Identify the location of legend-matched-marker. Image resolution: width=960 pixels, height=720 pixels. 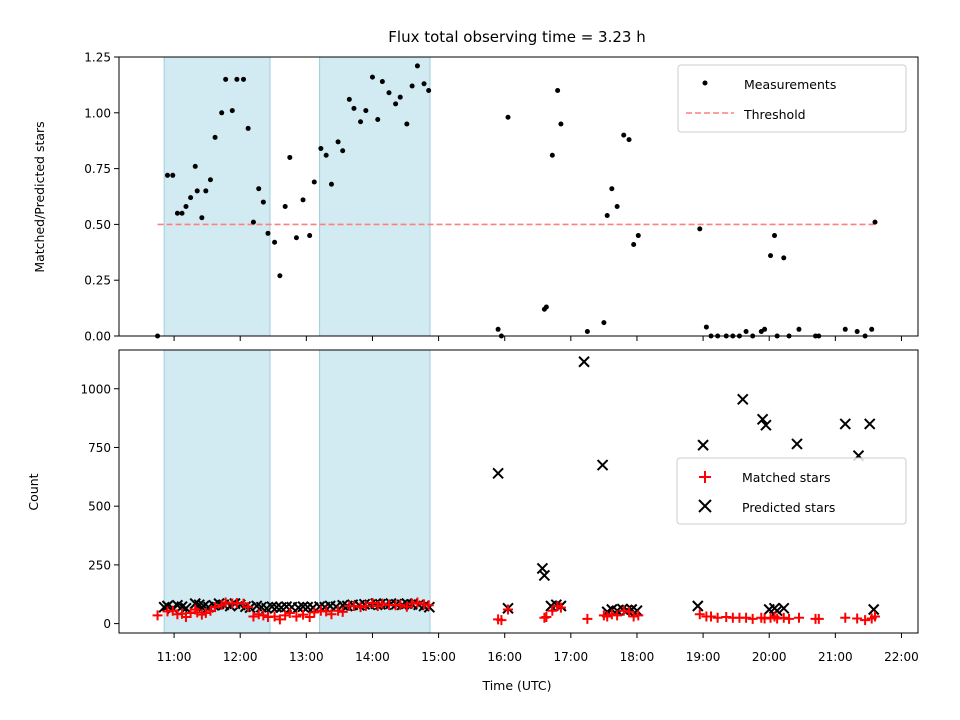
(705, 477).